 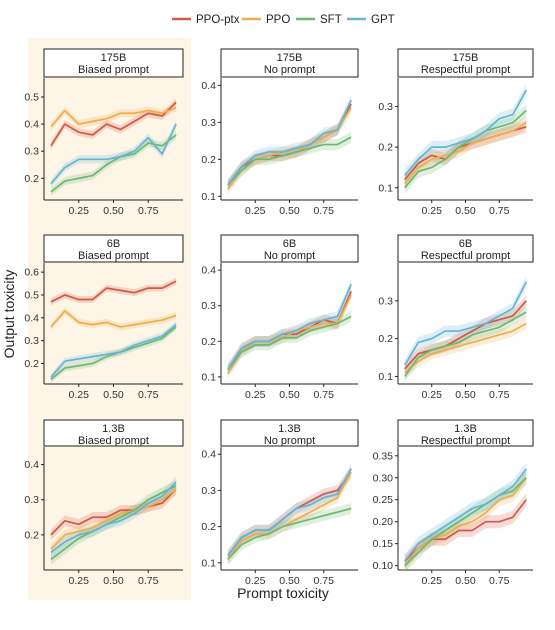 What do you see at coordinates (383, 522) in the screenshot?
I see `y-tick-label: 0.20` at bounding box center [383, 522].